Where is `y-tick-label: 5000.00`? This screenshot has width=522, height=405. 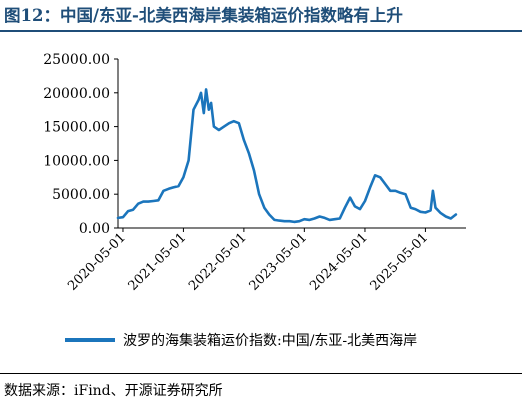
y-tick-label: 5000.00 is located at coordinates (81, 195).